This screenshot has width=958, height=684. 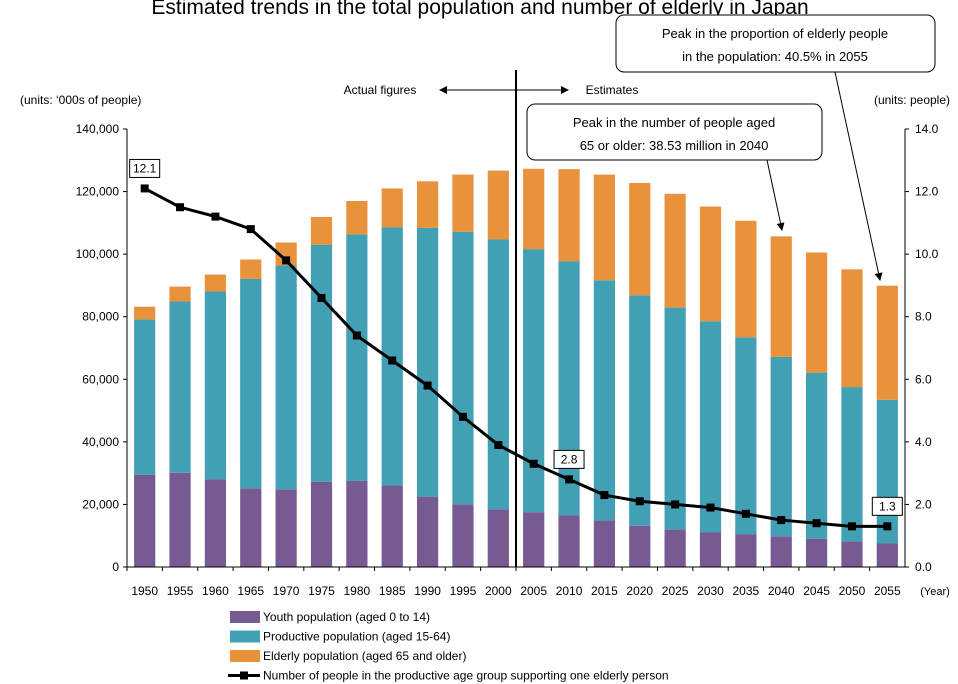 What do you see at coordinates (463, 591) in the screenshot?
I see `x-tick-label: 1995` at bounding box center [463, 591].